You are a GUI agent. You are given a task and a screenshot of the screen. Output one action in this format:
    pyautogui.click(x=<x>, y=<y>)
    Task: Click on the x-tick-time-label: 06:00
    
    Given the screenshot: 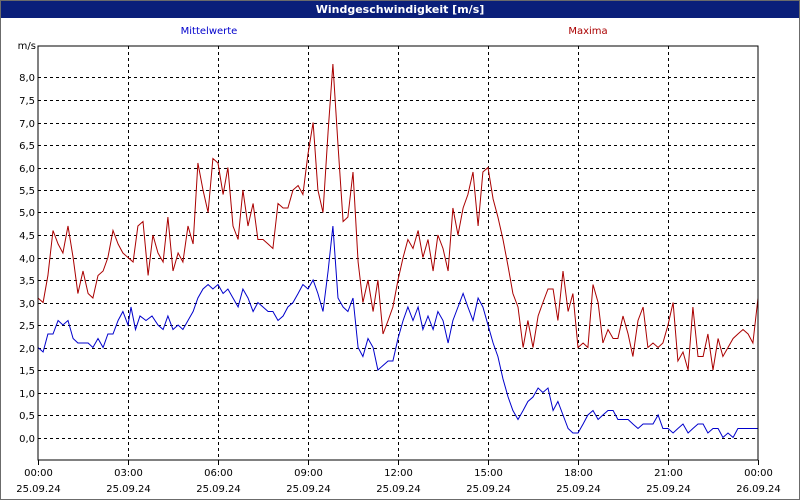 What is the action you would take?
    pyautogui.click(x=218, y=473)
    